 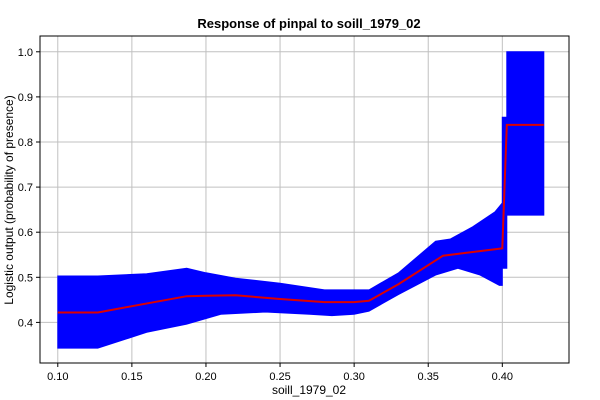 What do you see at coordinates (308, 23) in the screenshot?
I see `chart-title: Response of pinpal to soill_1979_02` at bounding box center [308, 23].